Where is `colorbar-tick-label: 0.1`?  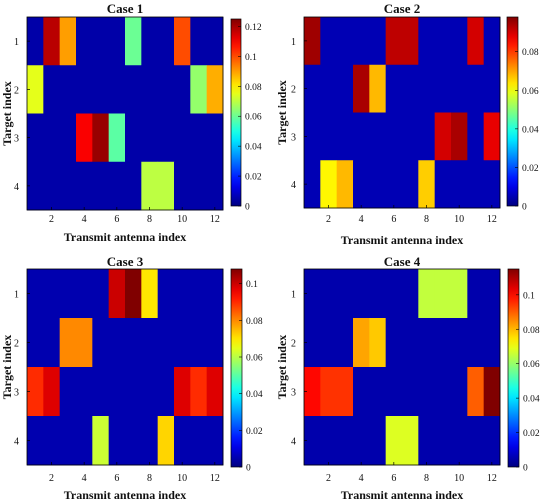
colorbar-tick-label: 0.1 is located at coordinates (529, 296).